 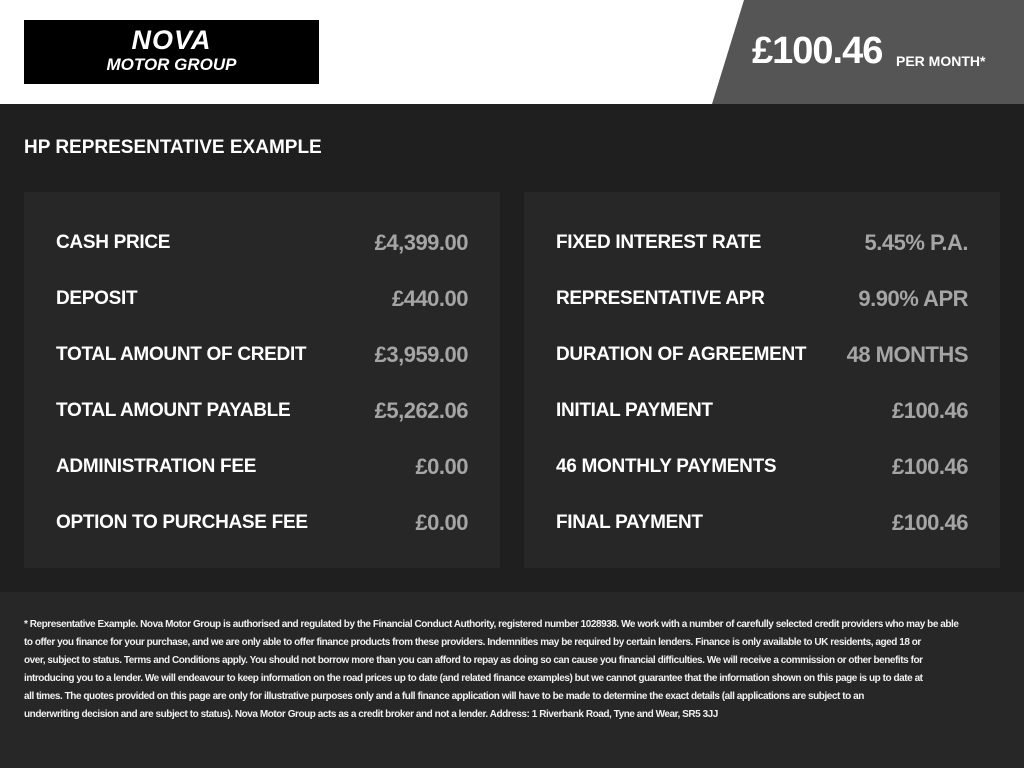 I want to click on finance-row: 46 MONTHLY PAYMENTS £100.46, so click(x=762, y=469).